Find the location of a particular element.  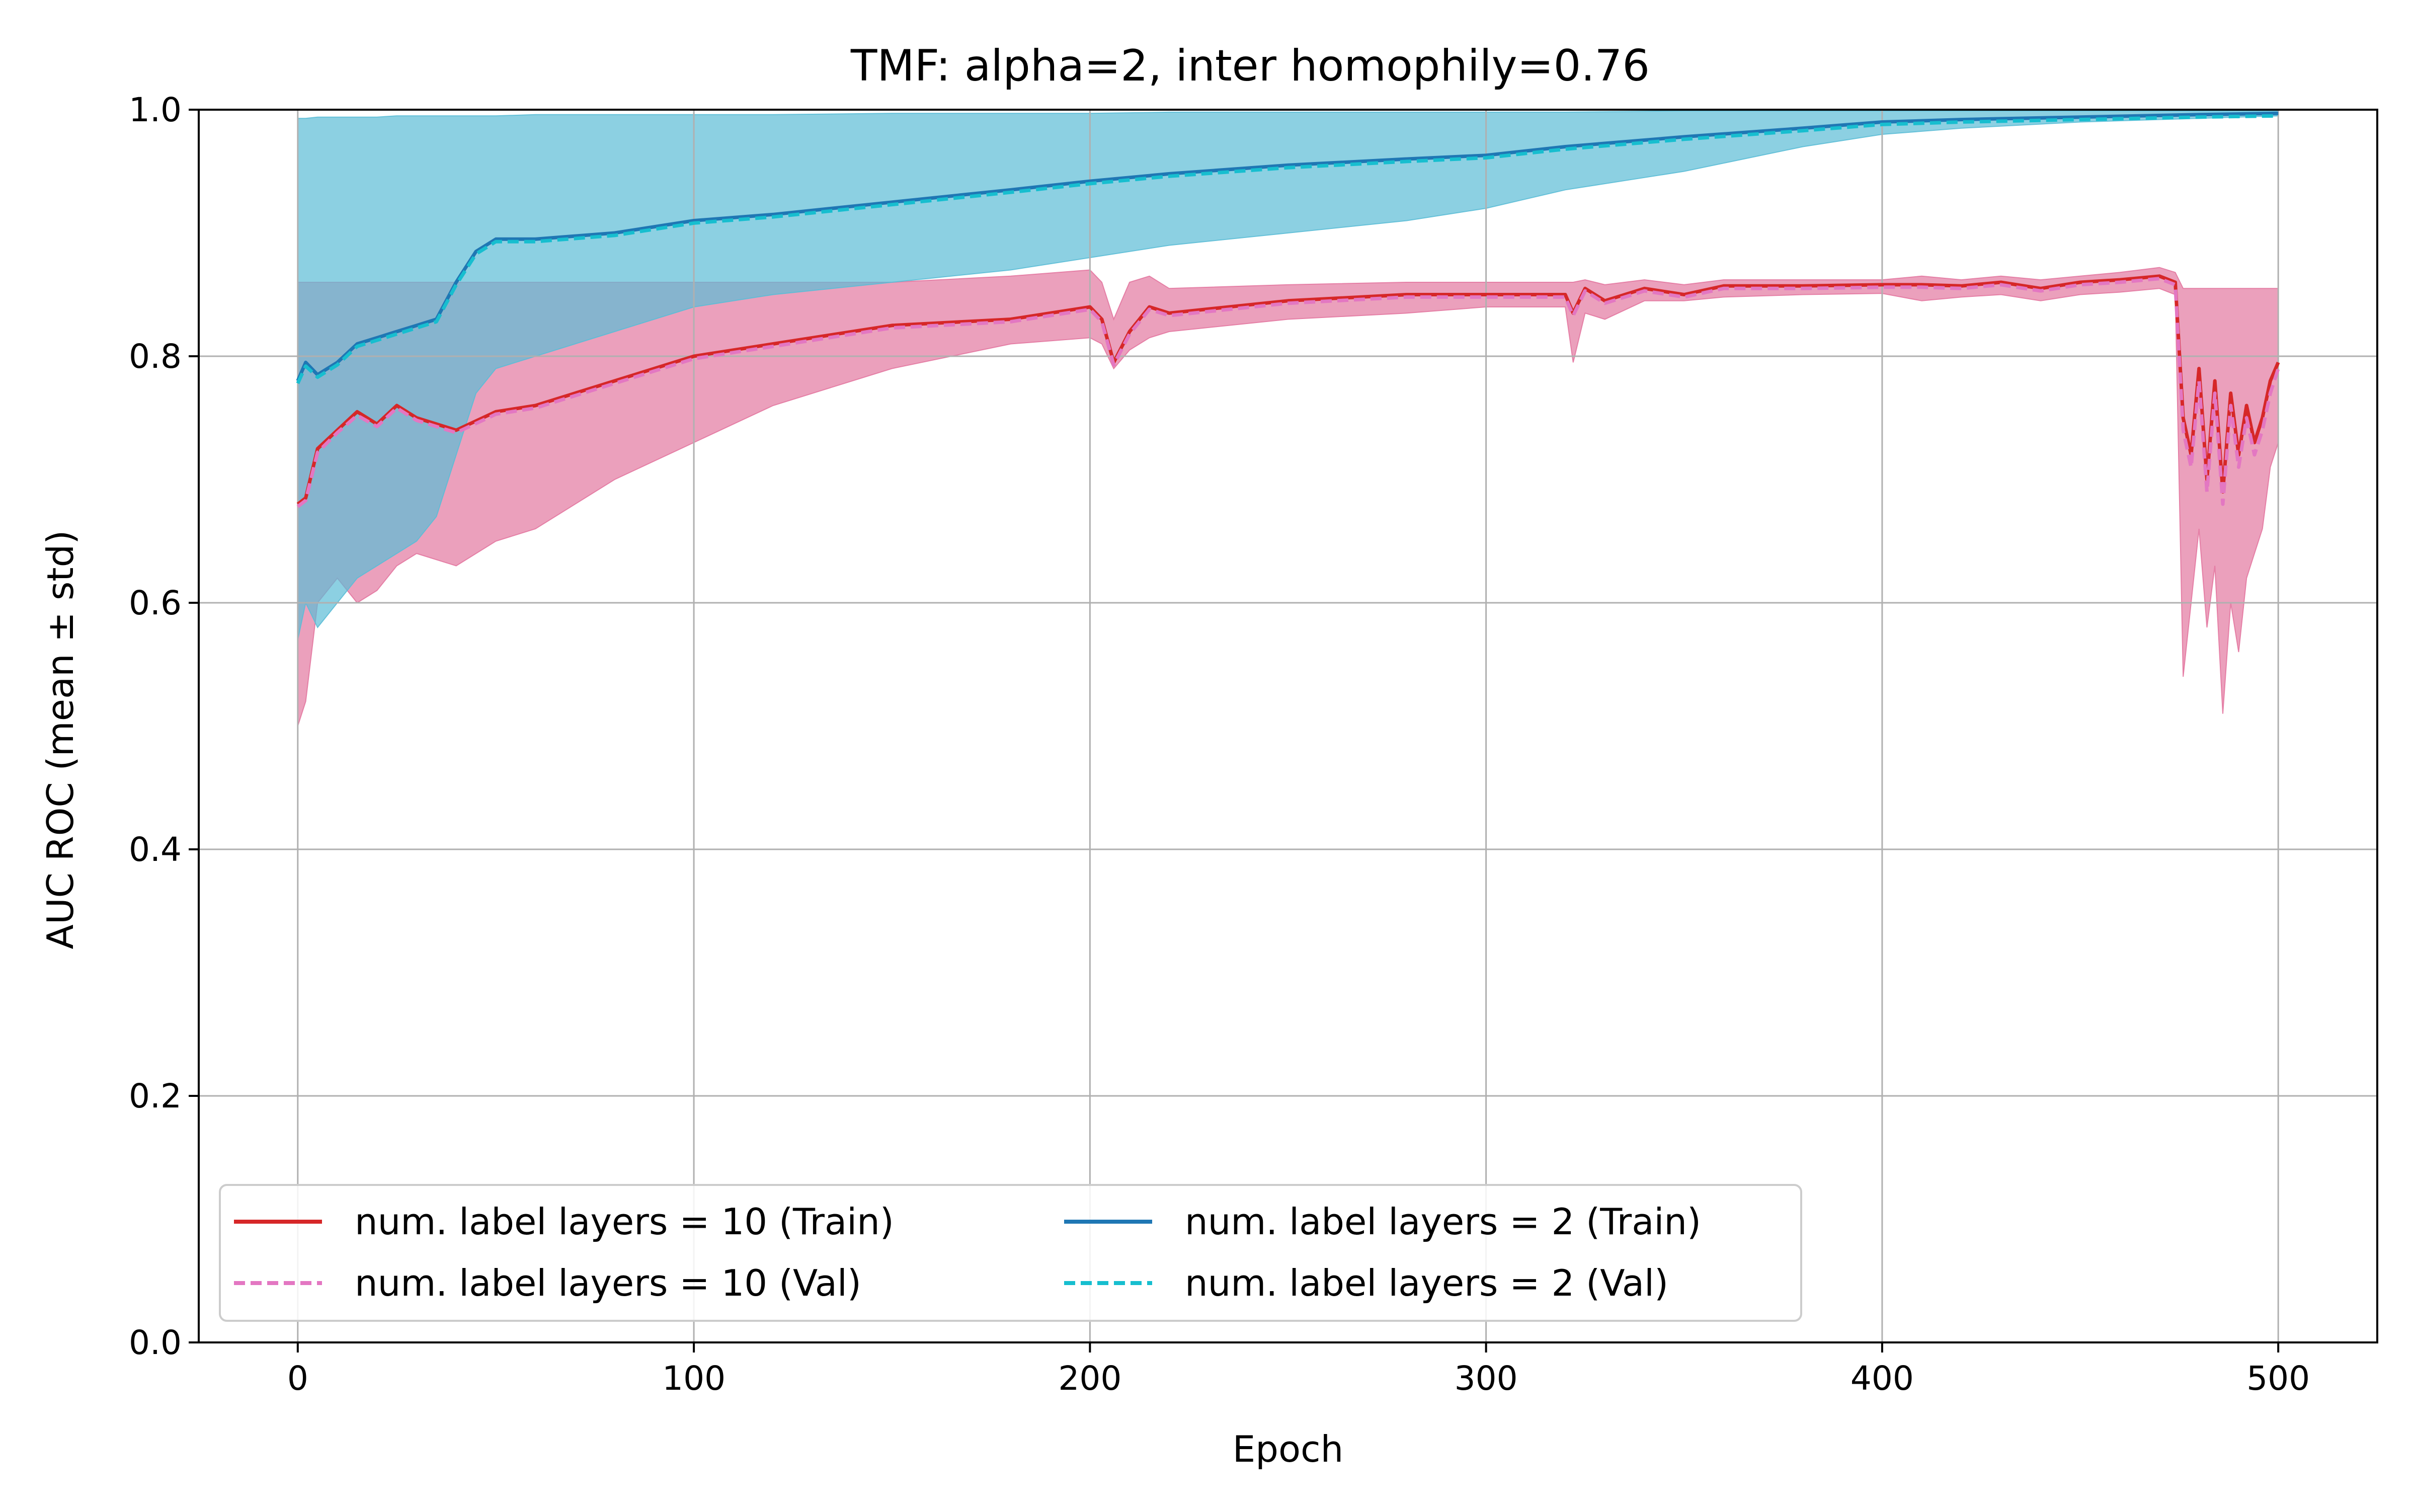

legend-label-2: num. label layers = 2 (Train) is located at coordinates (1443, 1222).